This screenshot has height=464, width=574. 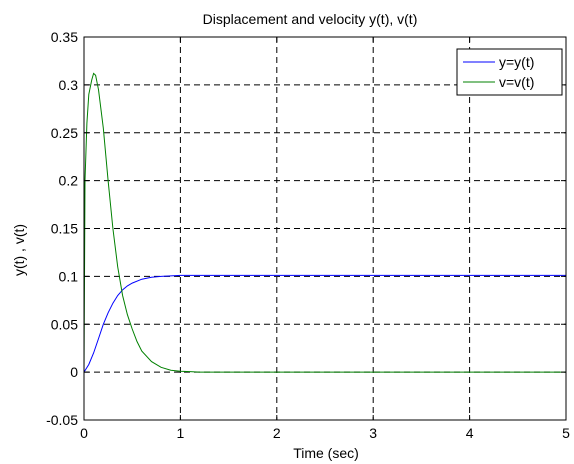 I want to click on y-axis-label: y(t) , v(t), so click(x=19, y=250).